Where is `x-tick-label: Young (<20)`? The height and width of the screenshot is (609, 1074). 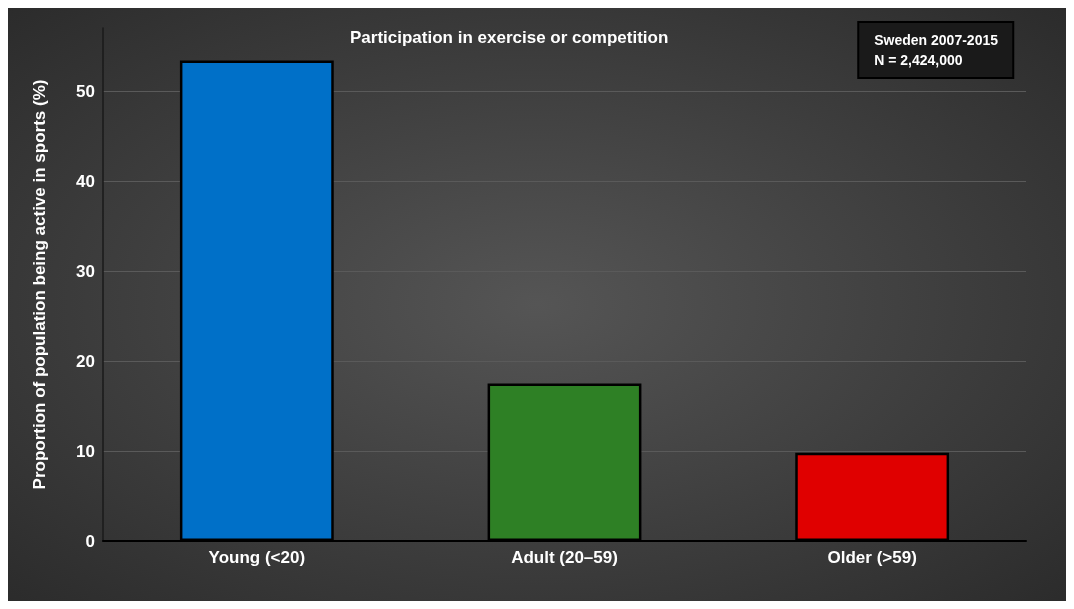 x-tick-label: Young (<20) is located at coordinates (257, 557).